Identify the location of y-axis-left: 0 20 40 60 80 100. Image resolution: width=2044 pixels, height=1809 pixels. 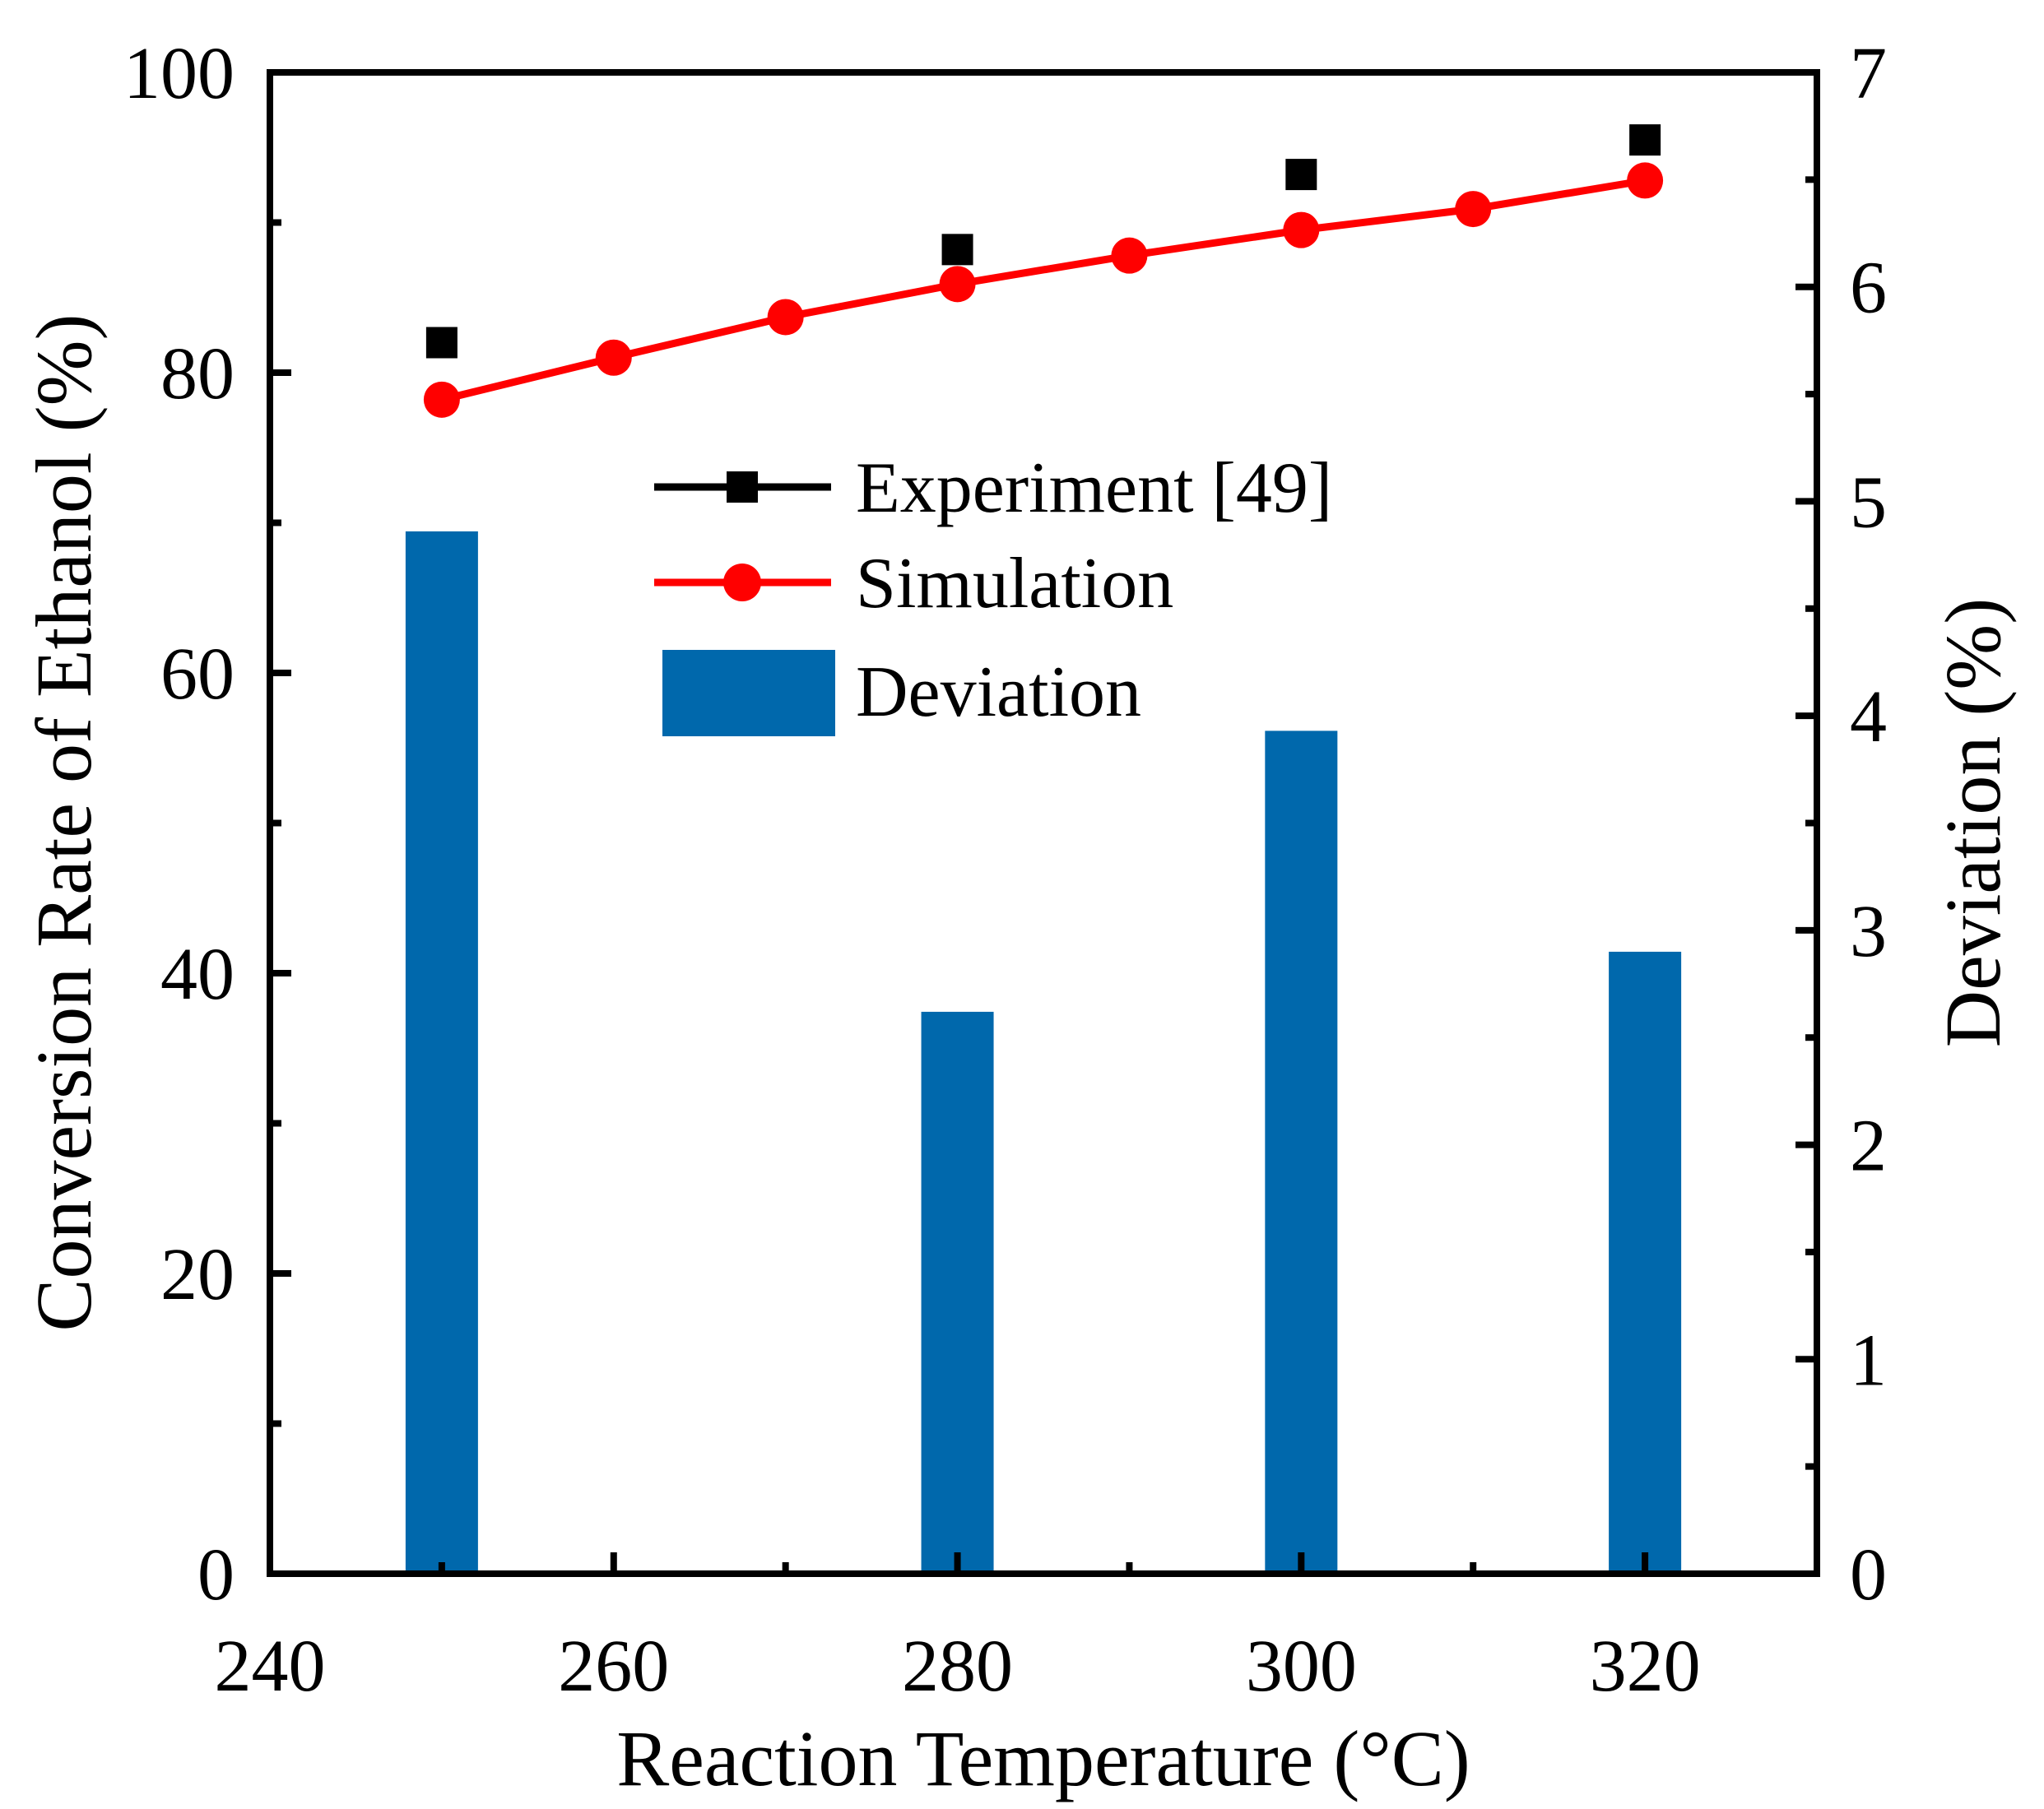
(207, 824).